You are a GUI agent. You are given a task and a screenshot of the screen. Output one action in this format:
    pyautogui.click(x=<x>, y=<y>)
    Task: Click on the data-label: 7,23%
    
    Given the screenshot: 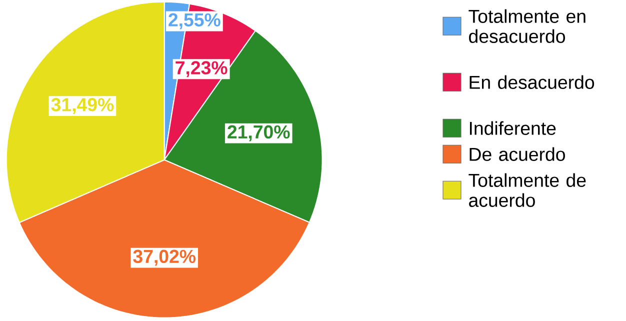 What is the action you would take?
    pyautogui.click(x=202, y=69)
    